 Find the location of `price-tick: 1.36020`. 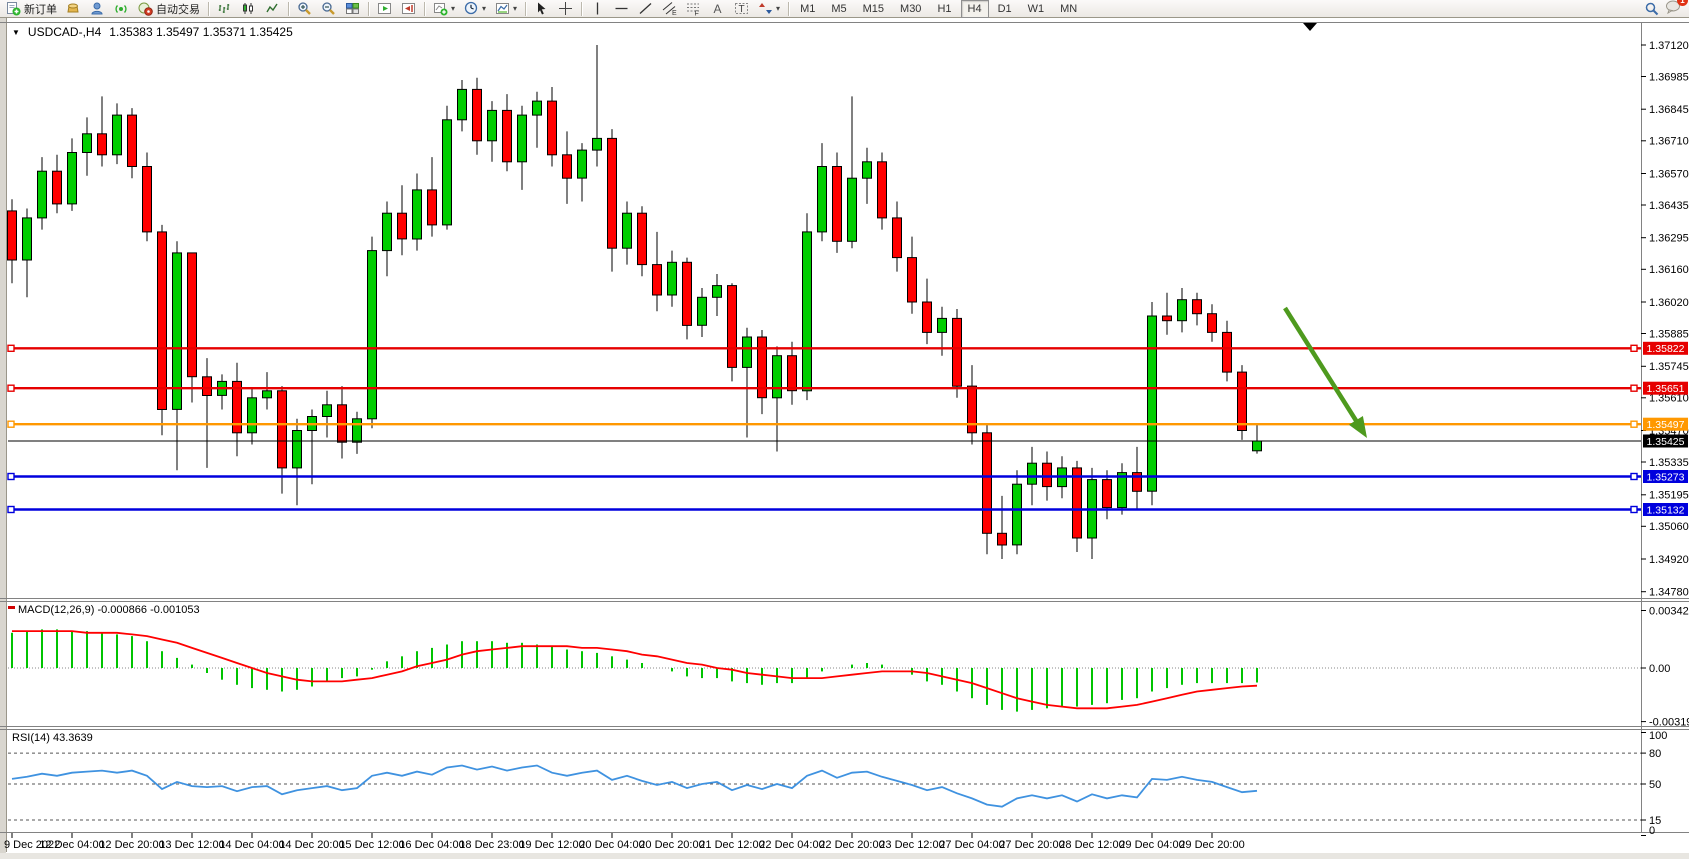

price-tick: 1.36020 is located at coordinates (1669, 303).